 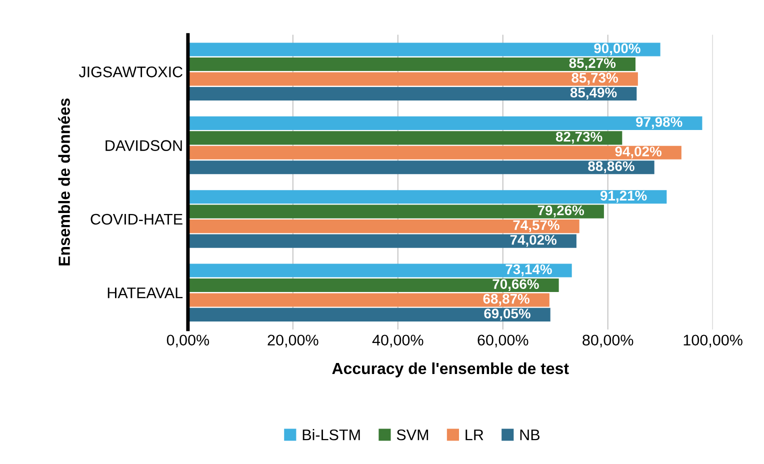 What do you see at coordinates (515, 285) in the screenshot?
I see `data-label: 70,66%` at bounding box center [515, 285].